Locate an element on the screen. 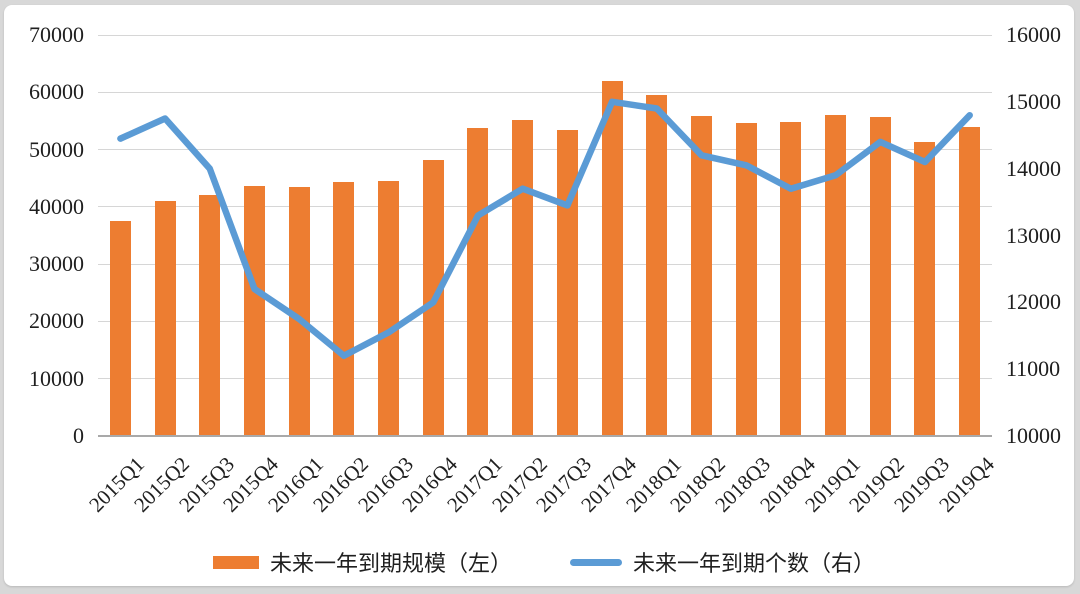  y-axis-left-tick: 30000 is located at coordinates (56, 264).